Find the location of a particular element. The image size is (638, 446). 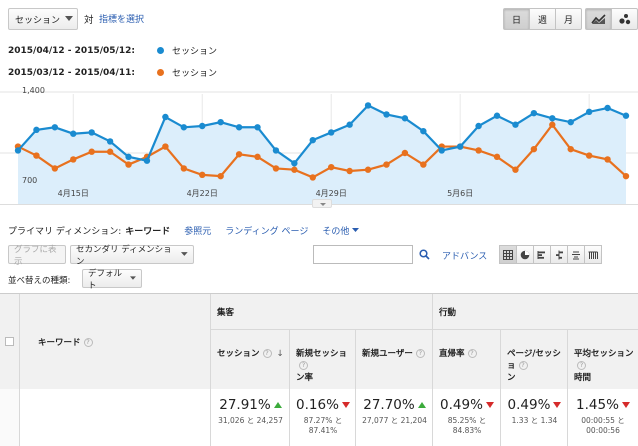

sort-type-select: デフォルト is located at coordinates (112, 279).